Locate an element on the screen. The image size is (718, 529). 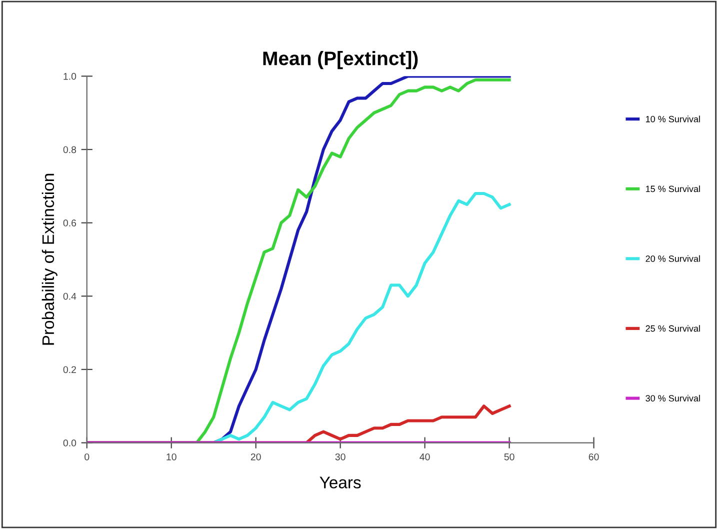
x-tick-label: 30 is located at coordinates (340, 456).